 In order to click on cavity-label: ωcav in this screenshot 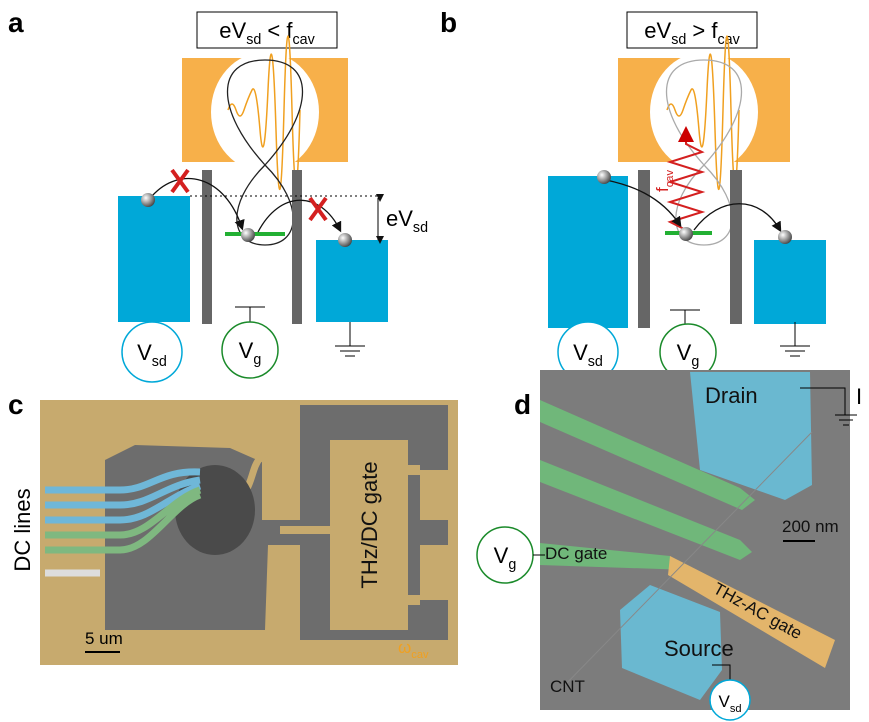, I will do `click(413, 649)`.